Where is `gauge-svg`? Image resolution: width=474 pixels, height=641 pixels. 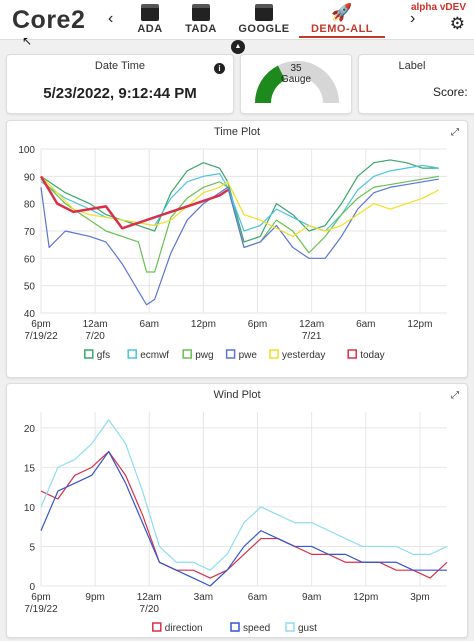
gauge-svg is located at coordinates (297, 82).